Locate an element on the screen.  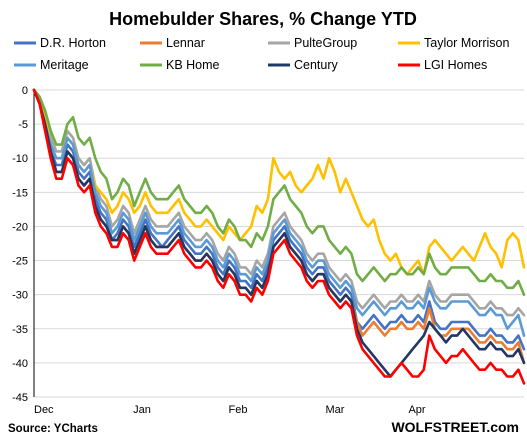
legend-label: KB Home is located at coordinates (193, 65).